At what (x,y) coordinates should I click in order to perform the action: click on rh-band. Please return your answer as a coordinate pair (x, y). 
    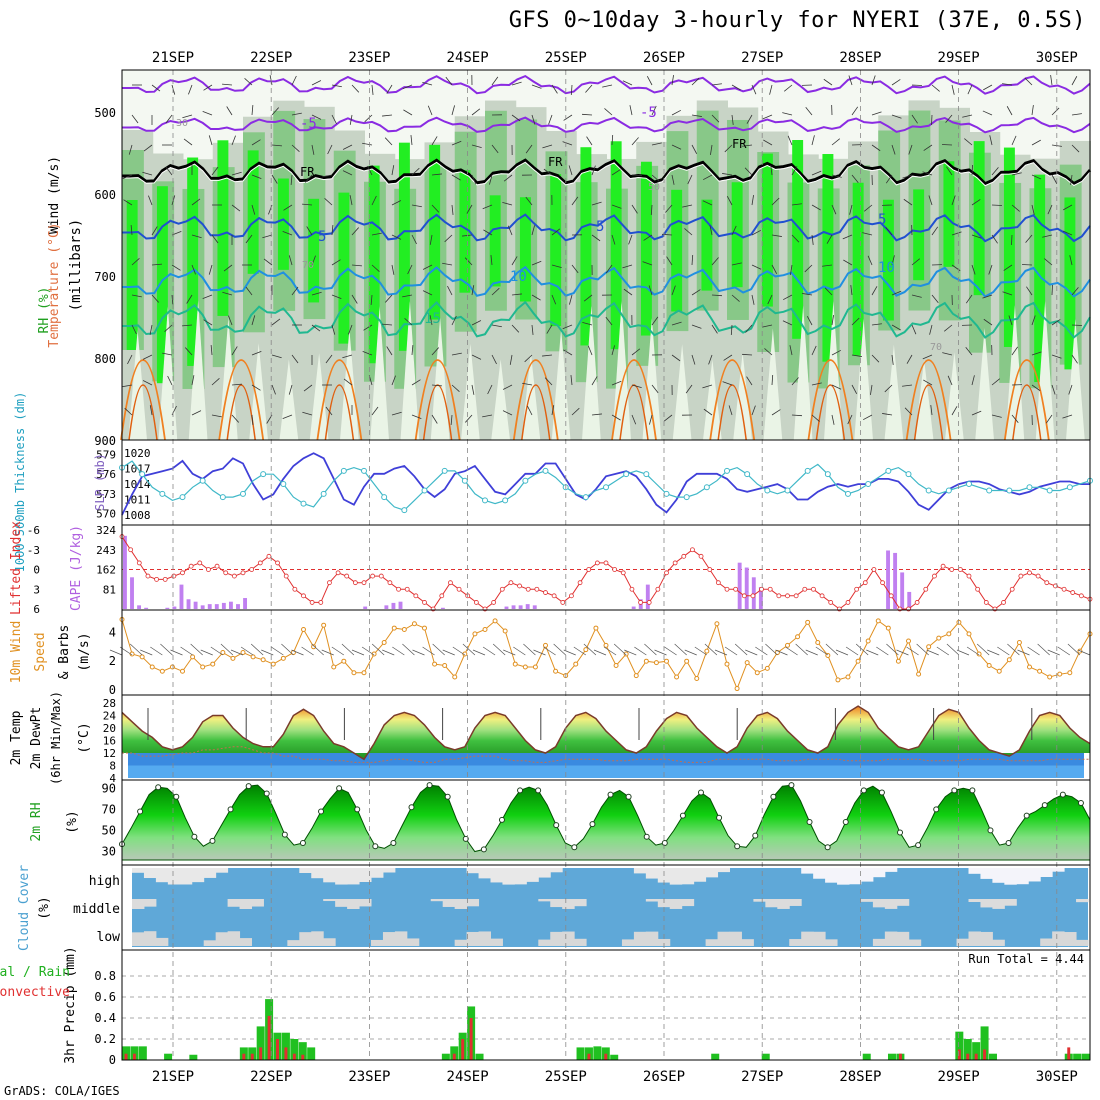
    Looking at the image, I should click on (374, 264).